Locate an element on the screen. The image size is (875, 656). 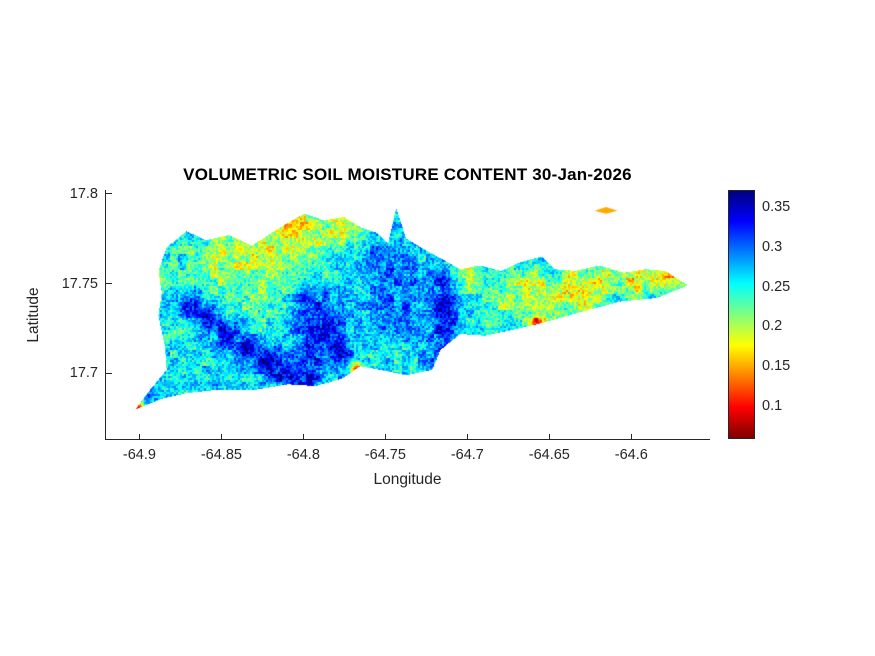
colorbar-tick-label: 0.25 is located at coordinates (776, 286).